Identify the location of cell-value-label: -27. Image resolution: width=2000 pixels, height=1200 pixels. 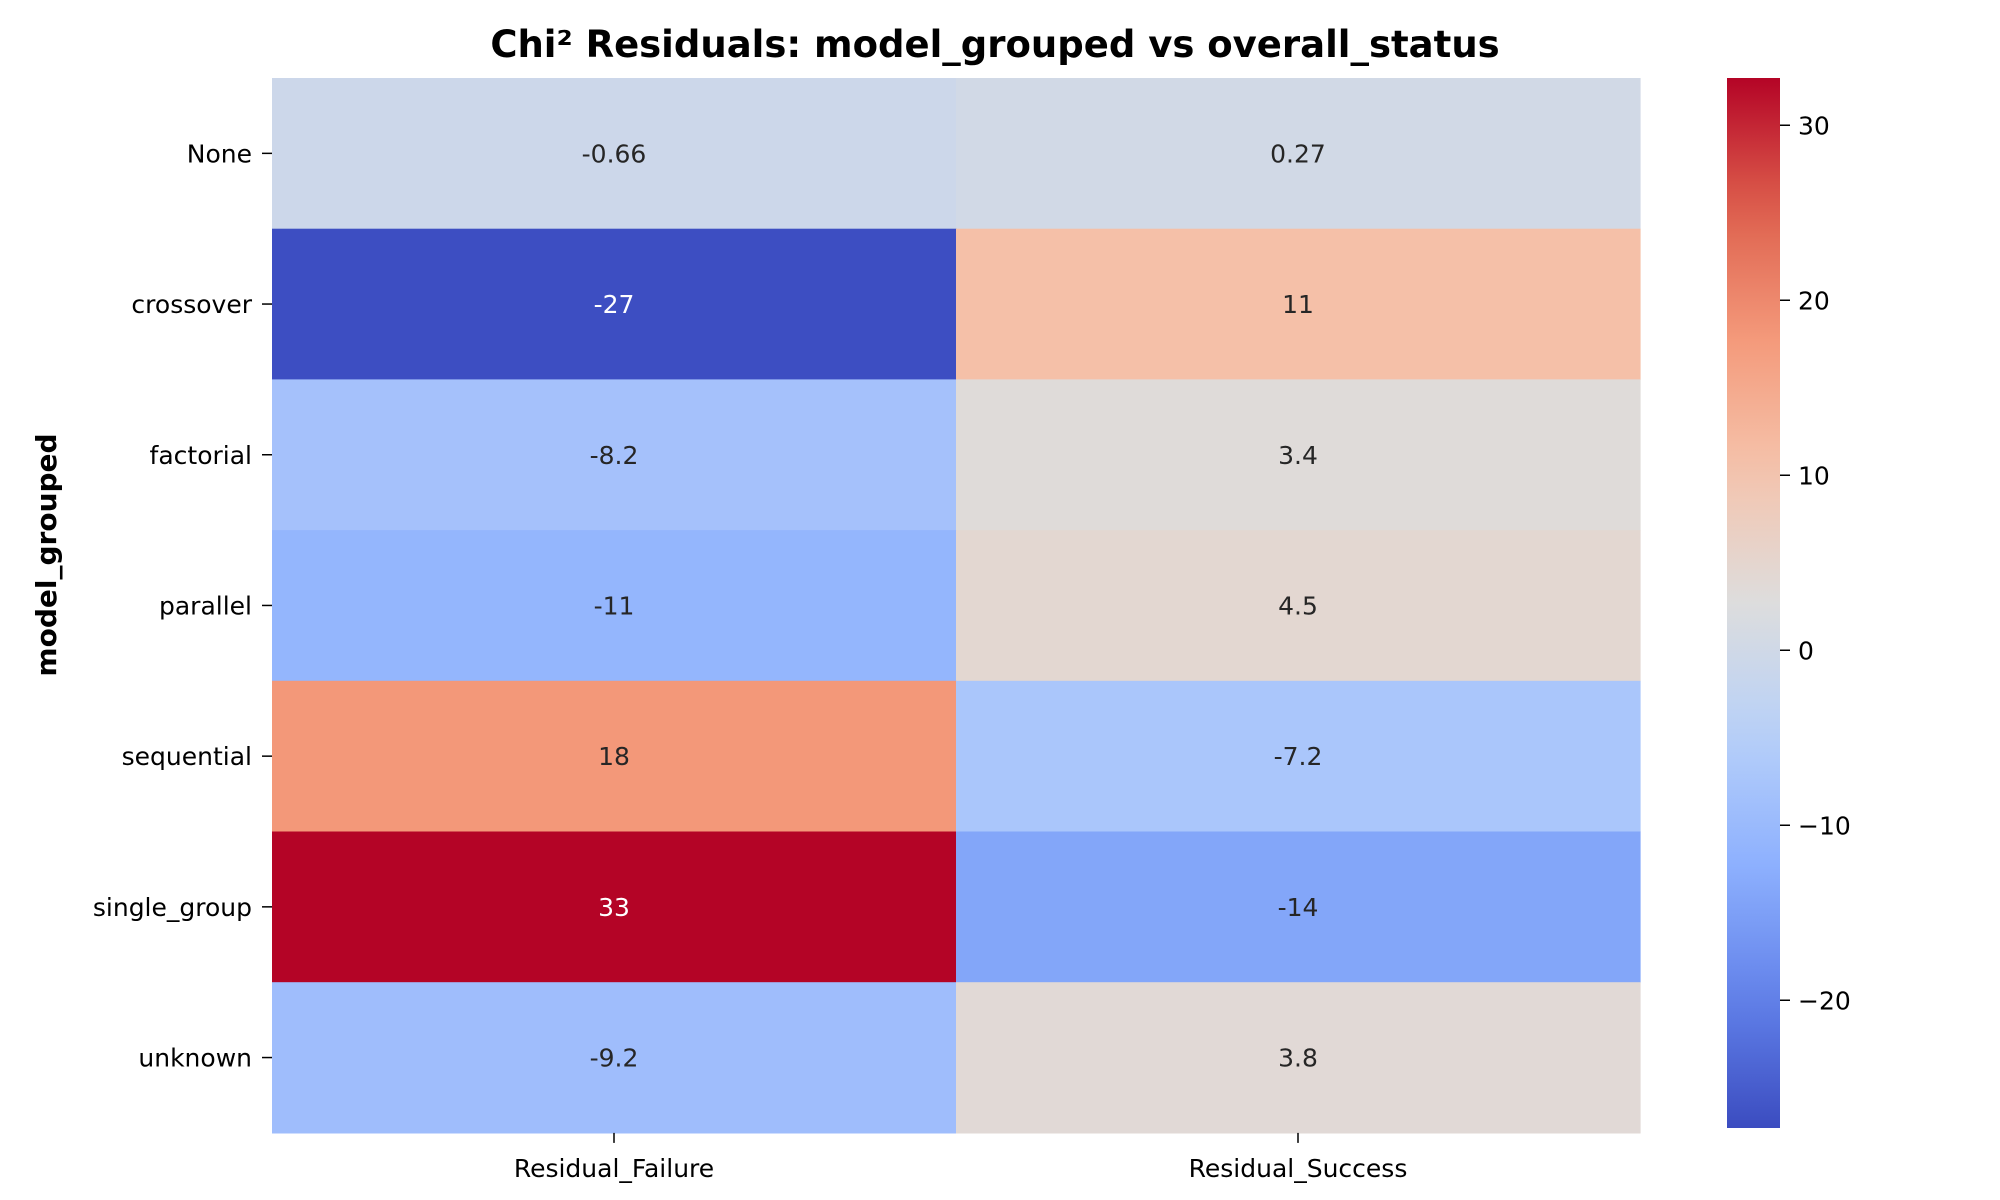
(614, 304).